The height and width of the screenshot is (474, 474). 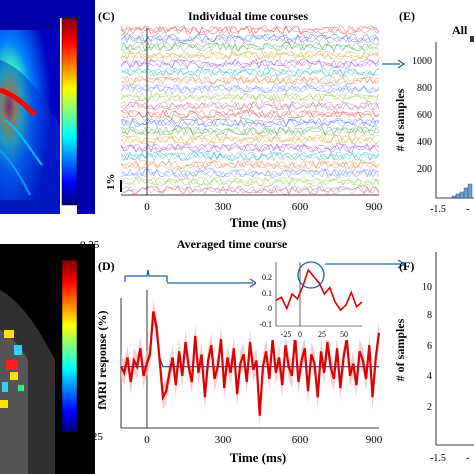 What do you see at coordinates (462, 117) in the screenshot?
I see `panel-e-bars` at bounding box center [462, 117].